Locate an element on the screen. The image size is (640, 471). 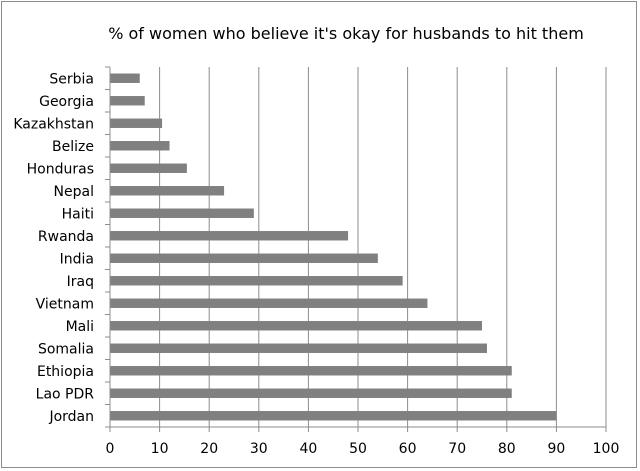
bar-serbia is located at coordinates (125, 78).